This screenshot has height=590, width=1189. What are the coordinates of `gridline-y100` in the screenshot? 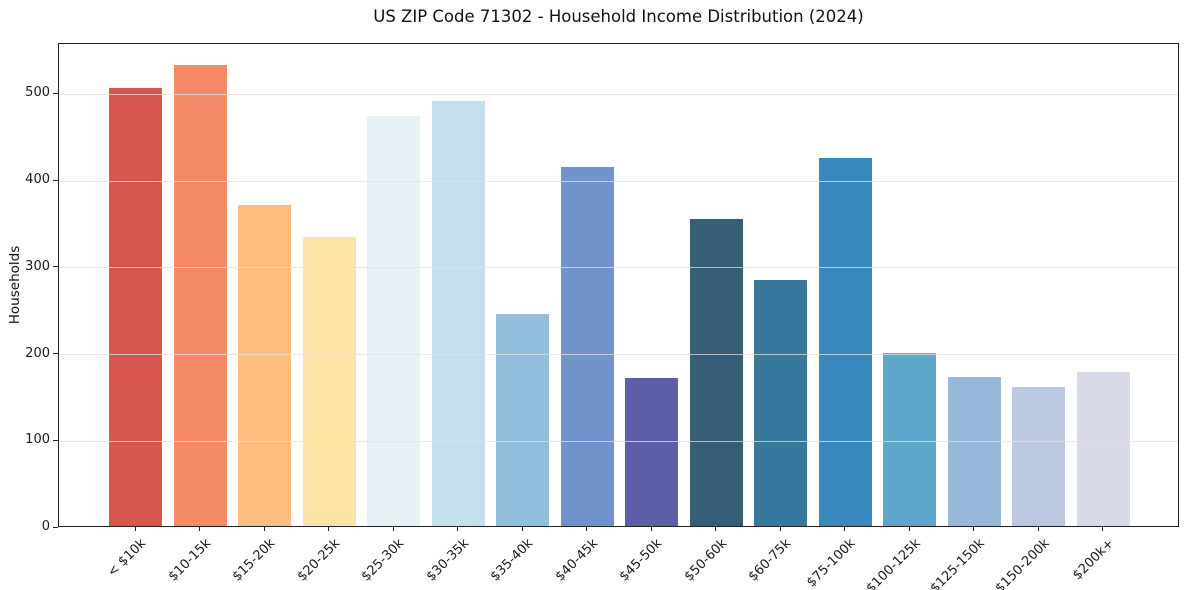 It's located at (618, 441).